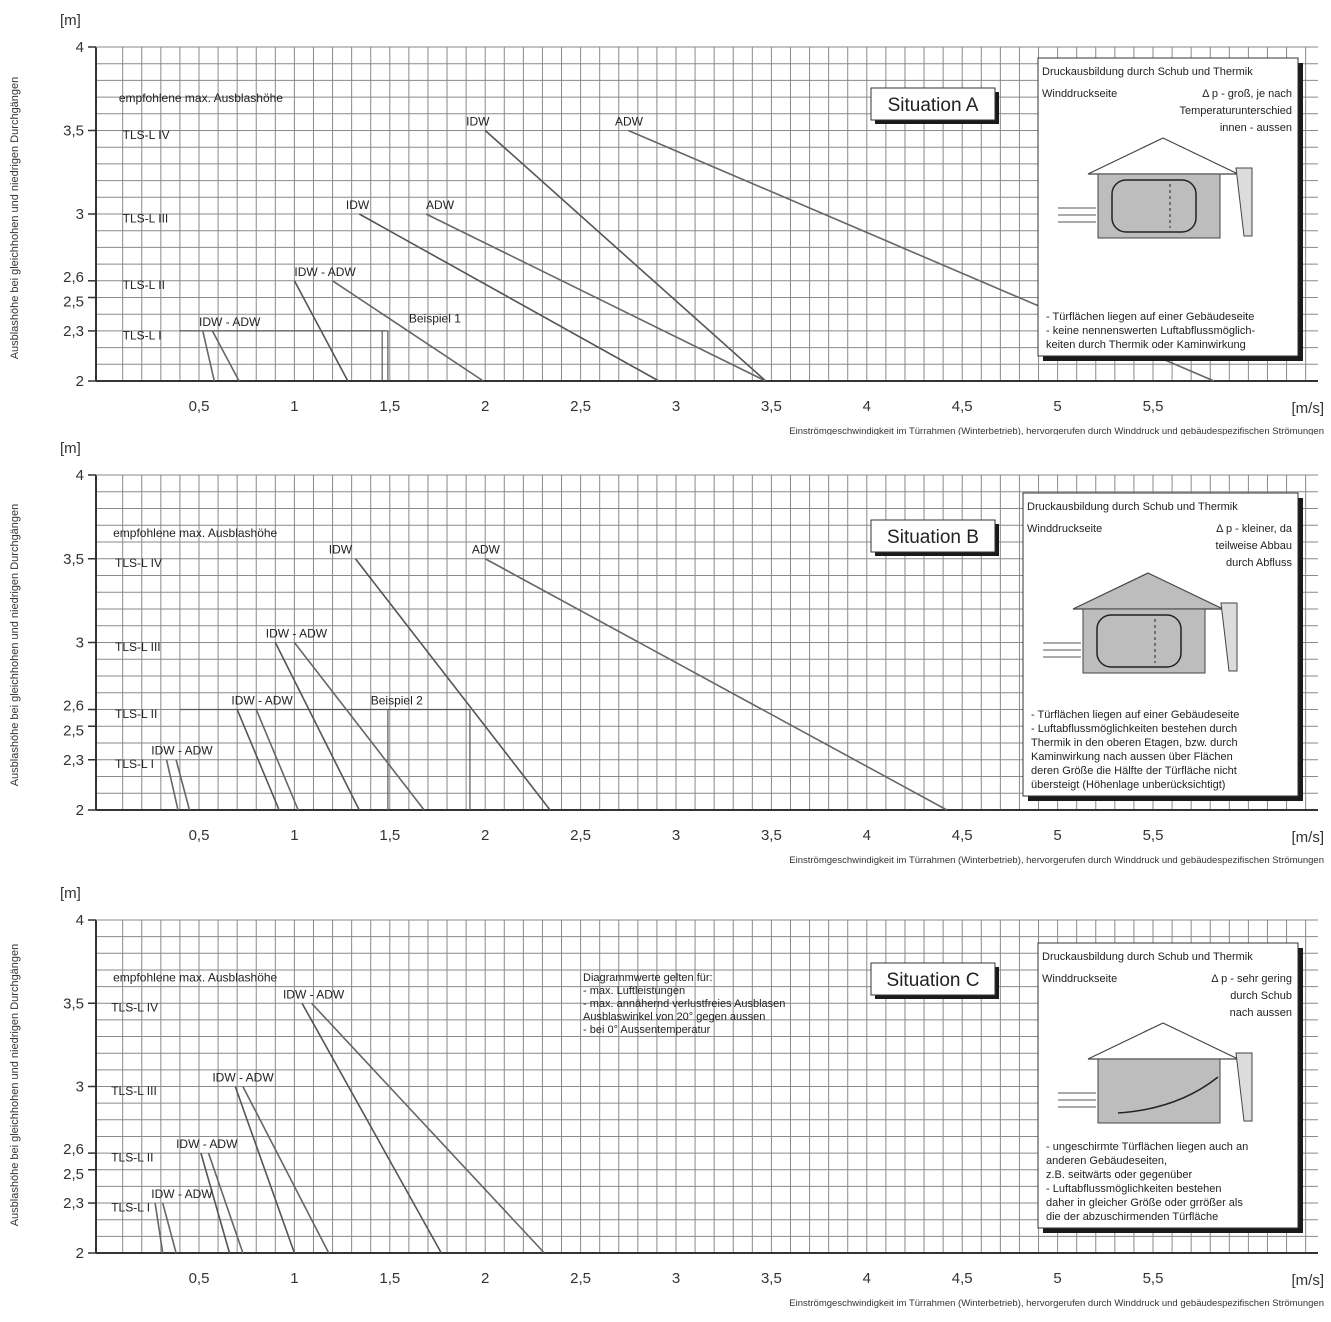  What do you see at coordinates (1132, 757) in the screenshot?
I see `info-box-bullet: Kaminwirkung nach aussen über Flächen` at bounding box center [1132, 757].